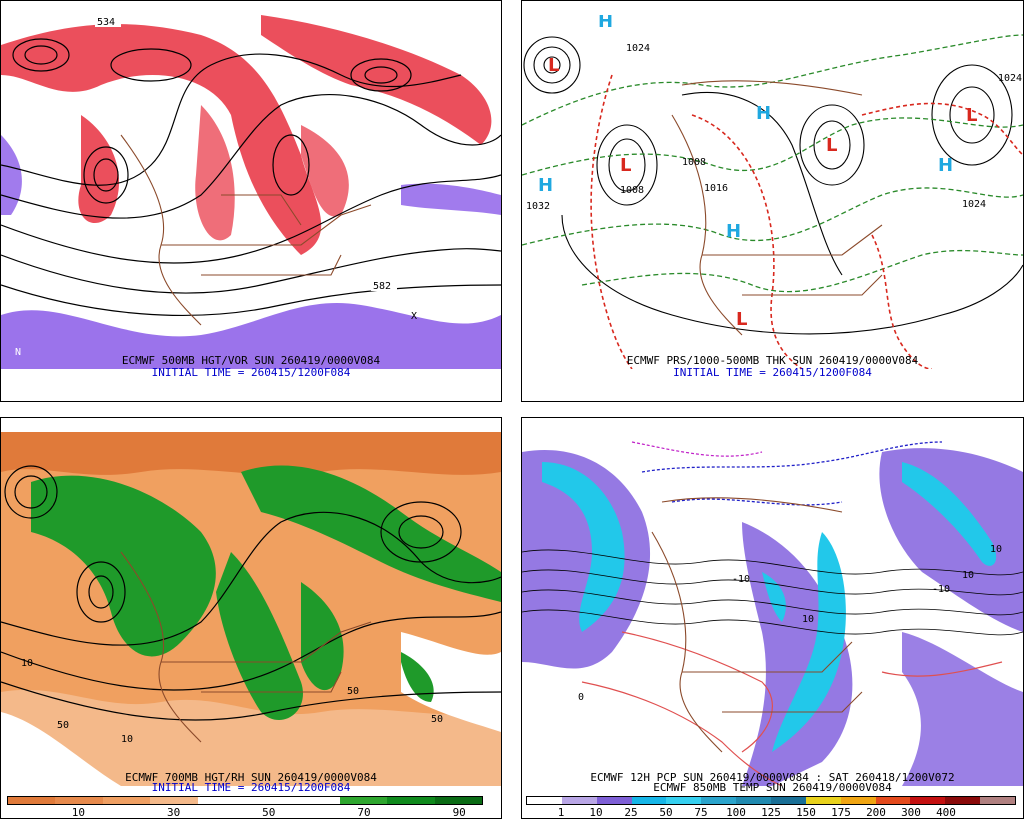 Image resolution: width=1024 pixels, height=819 pixels. What do you see at coordinates (772, 787) in the screenshot?
I see `caption-secondary-product: ECMWF 850MB TEMP SUN 260419/0000V084` at bounding box center [772, 787].